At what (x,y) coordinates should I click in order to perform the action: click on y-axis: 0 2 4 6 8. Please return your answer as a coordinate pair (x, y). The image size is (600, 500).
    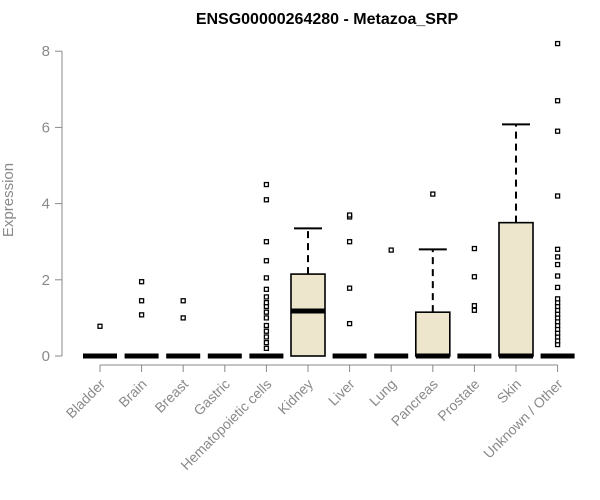
    Looking at the image, I should click on (52, 204).